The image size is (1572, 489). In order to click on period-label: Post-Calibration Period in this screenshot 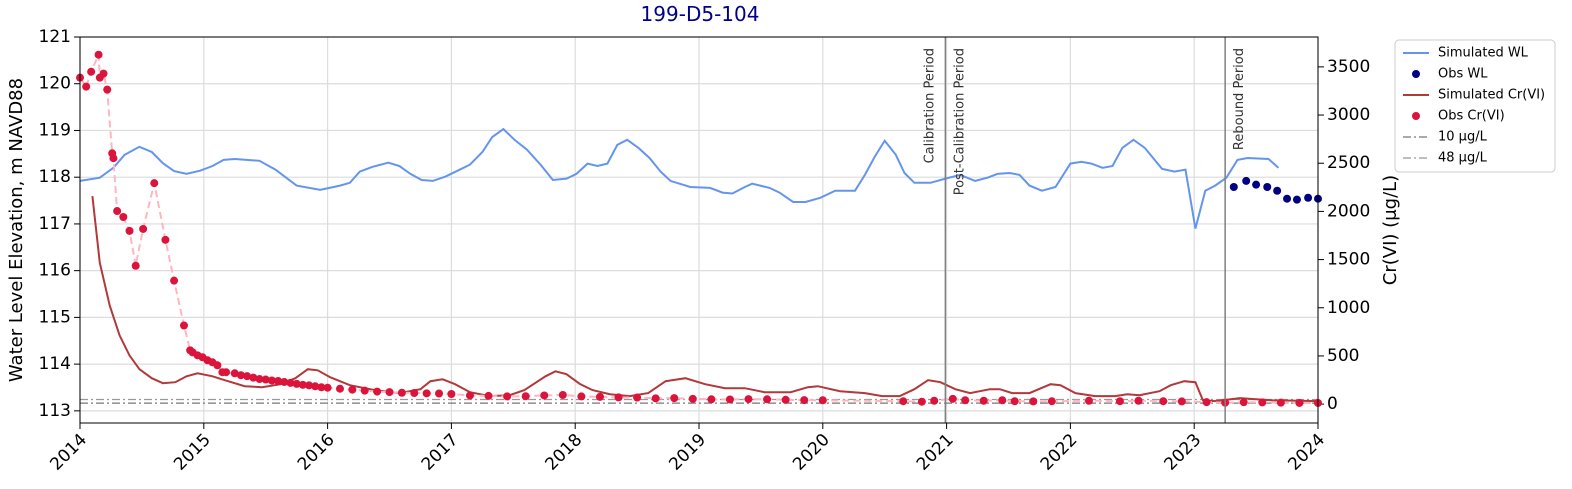, I will do `click(959, 121)`.